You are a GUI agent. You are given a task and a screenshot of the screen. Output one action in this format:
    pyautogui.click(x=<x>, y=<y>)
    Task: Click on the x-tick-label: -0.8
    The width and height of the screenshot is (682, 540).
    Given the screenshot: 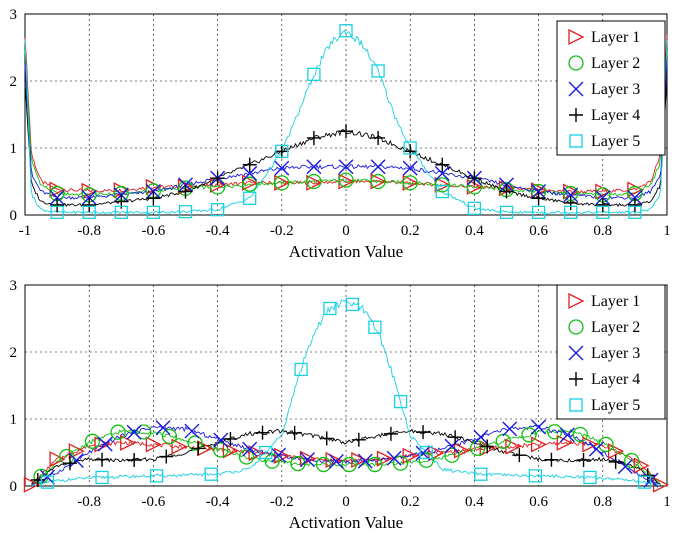 What is the action you would take?
    pyautogui.click(x=89, y=502)
    